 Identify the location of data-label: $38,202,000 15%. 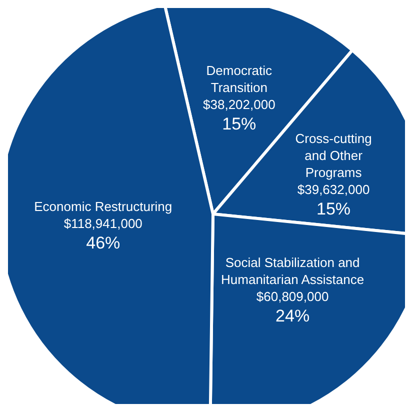
(239, 115).